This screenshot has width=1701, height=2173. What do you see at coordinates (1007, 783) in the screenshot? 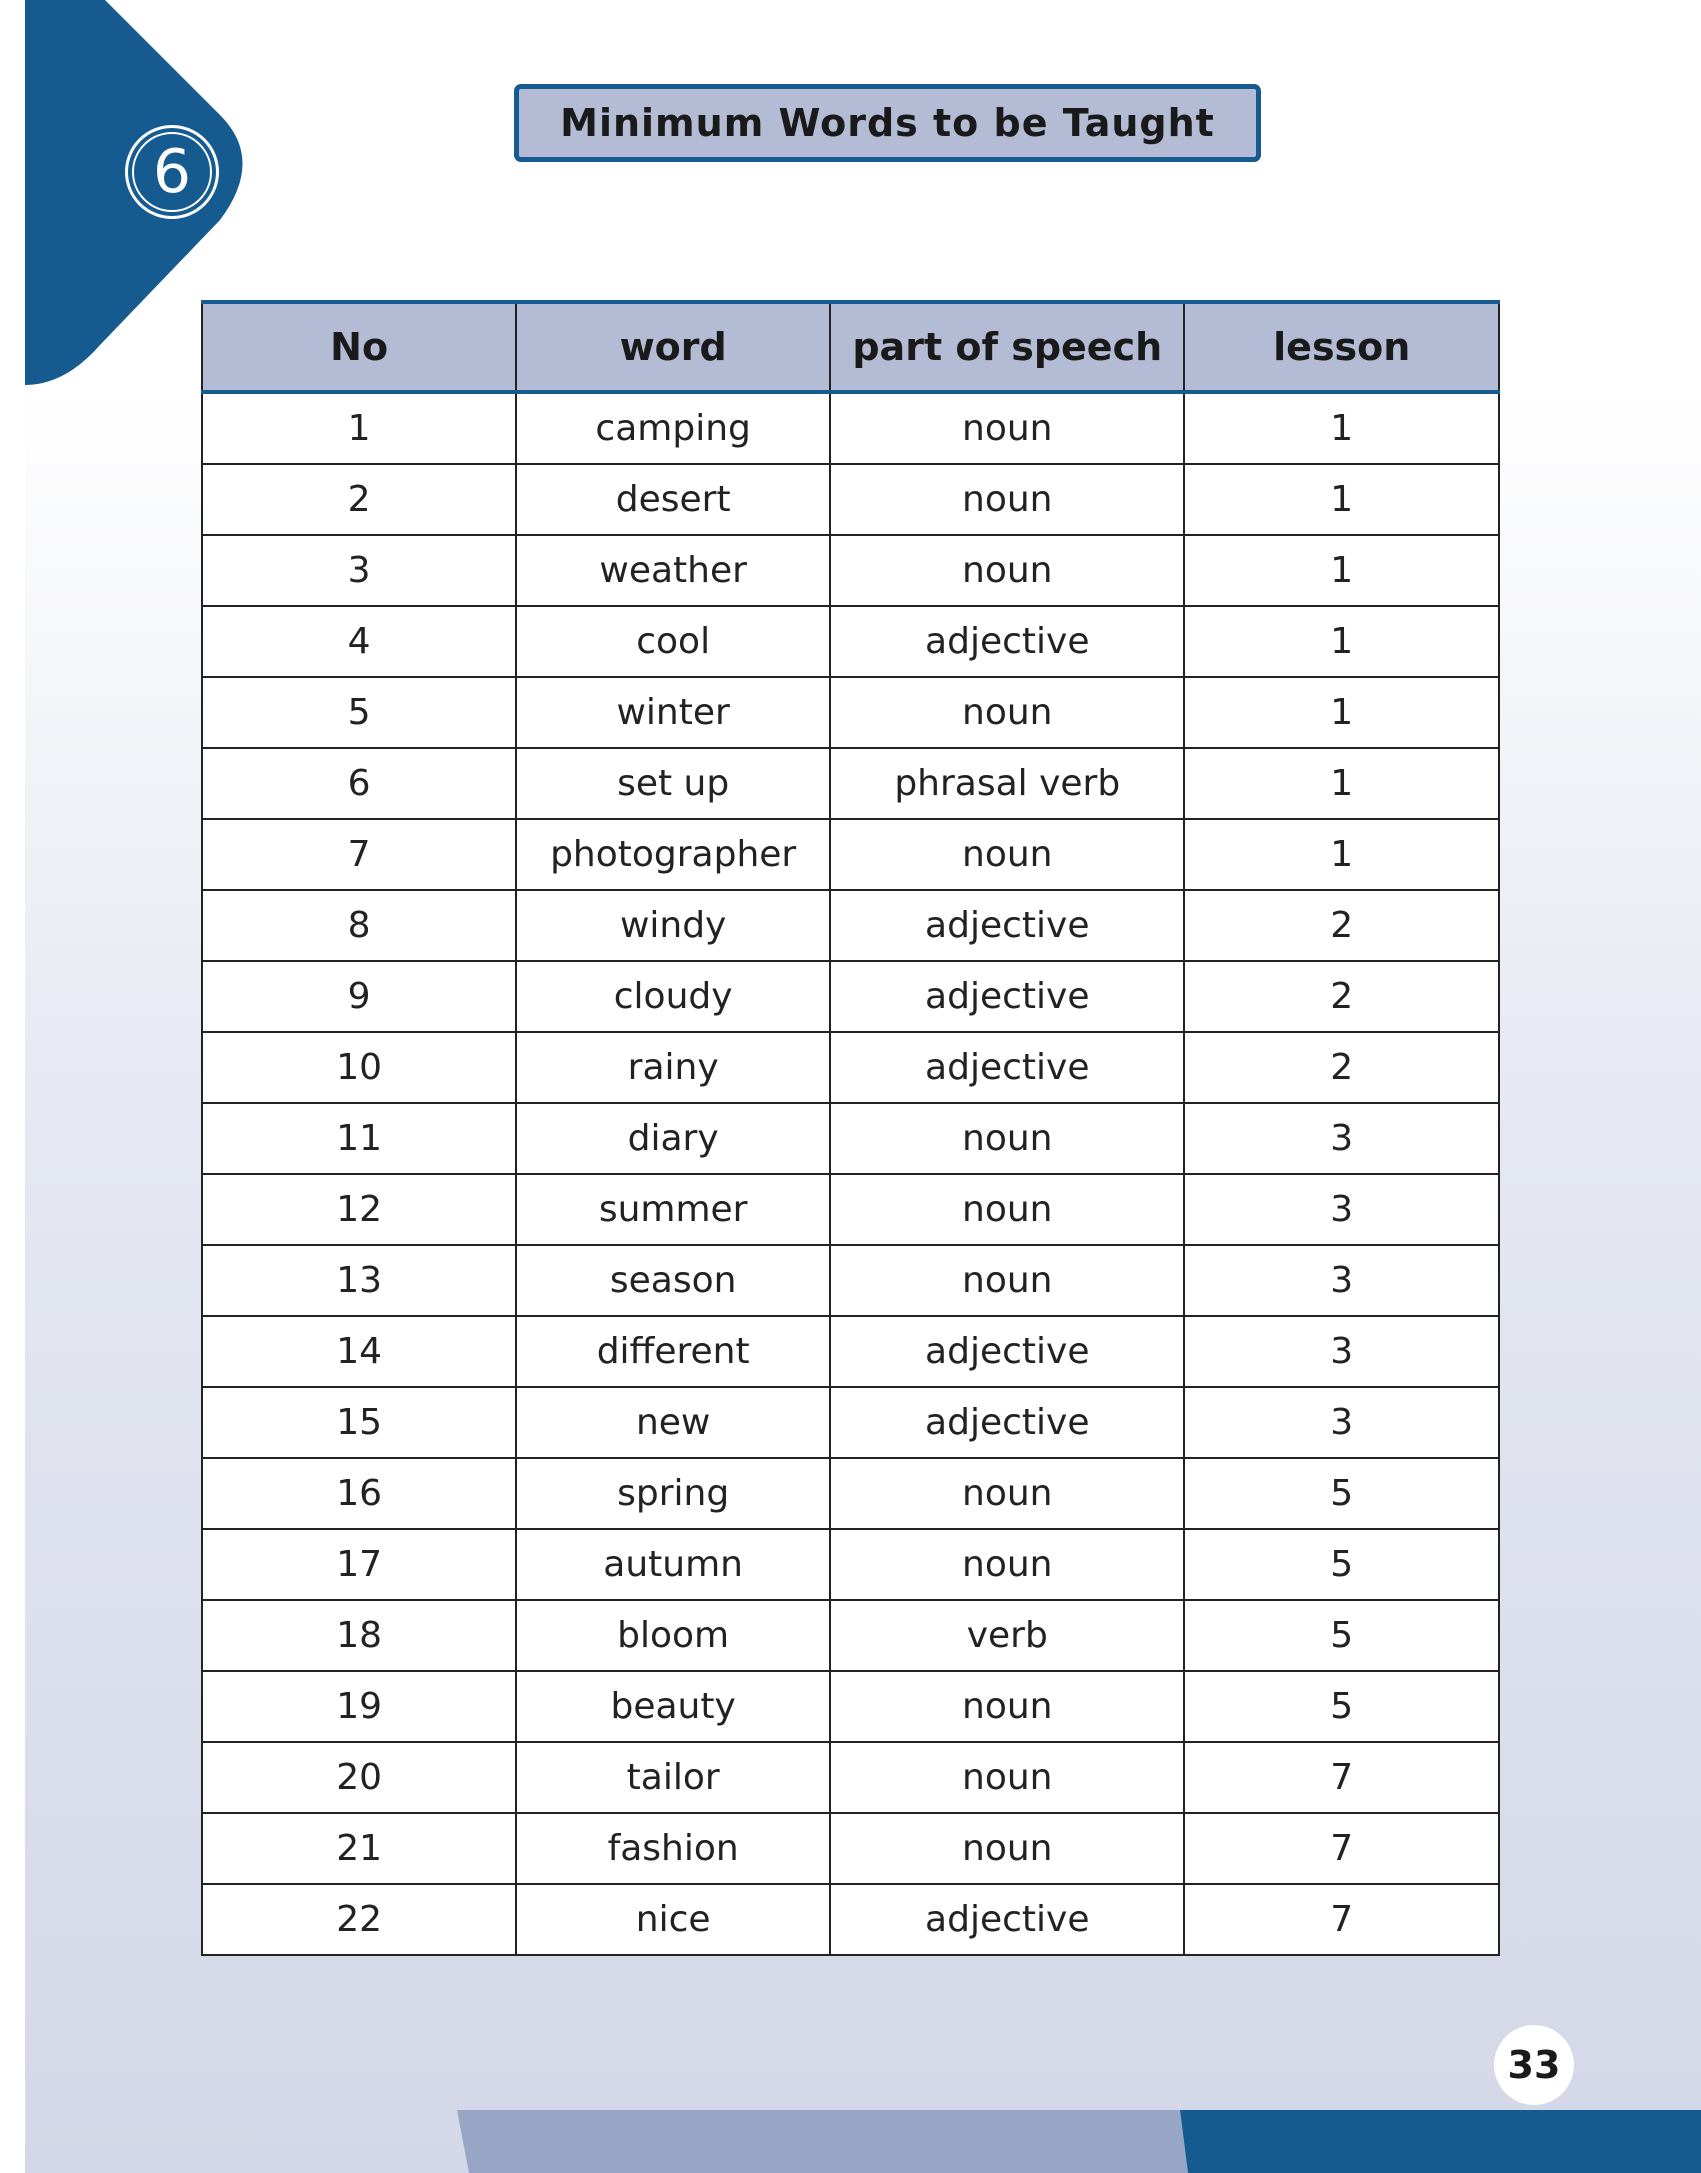
I see `cell-part-of-speech: phrasal verb` at bounding box center [1007, 783].